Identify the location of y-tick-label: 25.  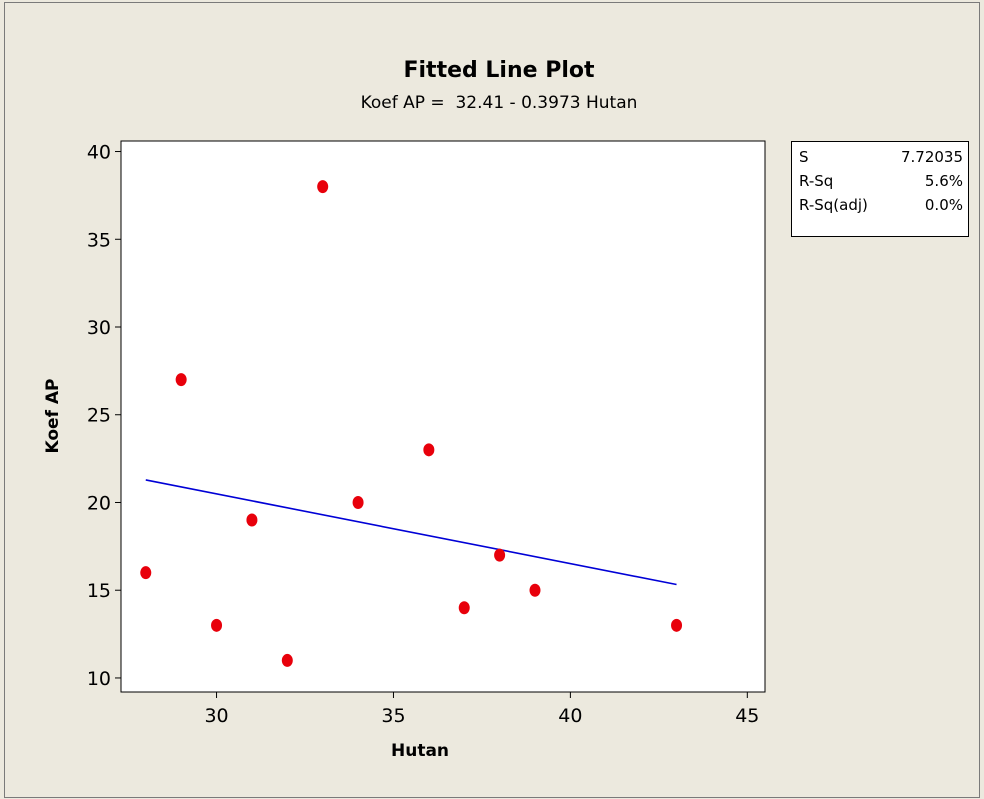
(99, 416).